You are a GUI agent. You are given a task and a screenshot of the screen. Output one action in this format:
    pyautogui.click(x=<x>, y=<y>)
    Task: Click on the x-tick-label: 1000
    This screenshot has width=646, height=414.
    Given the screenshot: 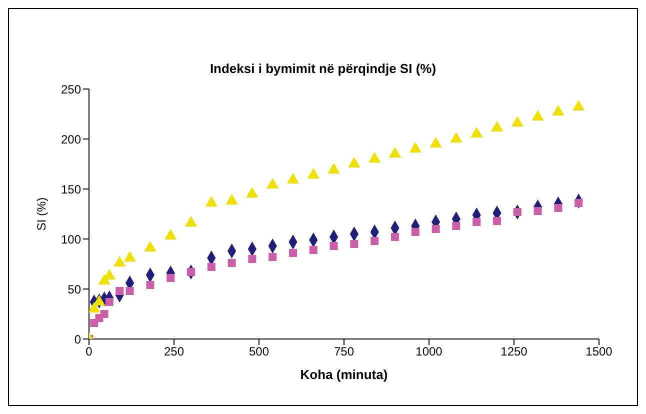 What is the action you would take?
    pyautogui.click(x=429, y=351)
    